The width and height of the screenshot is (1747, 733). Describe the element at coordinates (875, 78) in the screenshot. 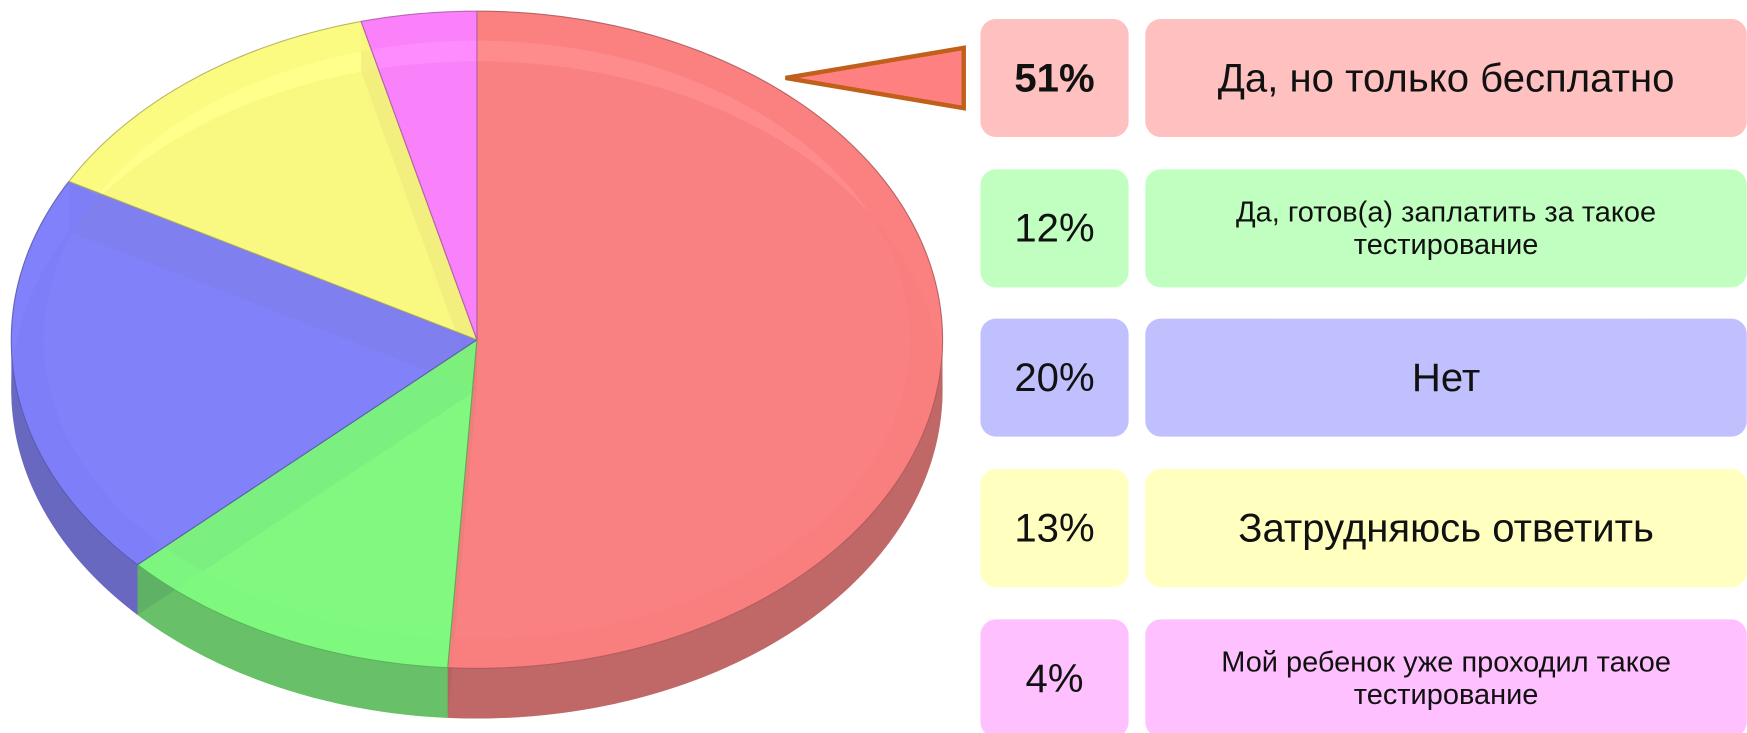

I see `pointer` at that location.